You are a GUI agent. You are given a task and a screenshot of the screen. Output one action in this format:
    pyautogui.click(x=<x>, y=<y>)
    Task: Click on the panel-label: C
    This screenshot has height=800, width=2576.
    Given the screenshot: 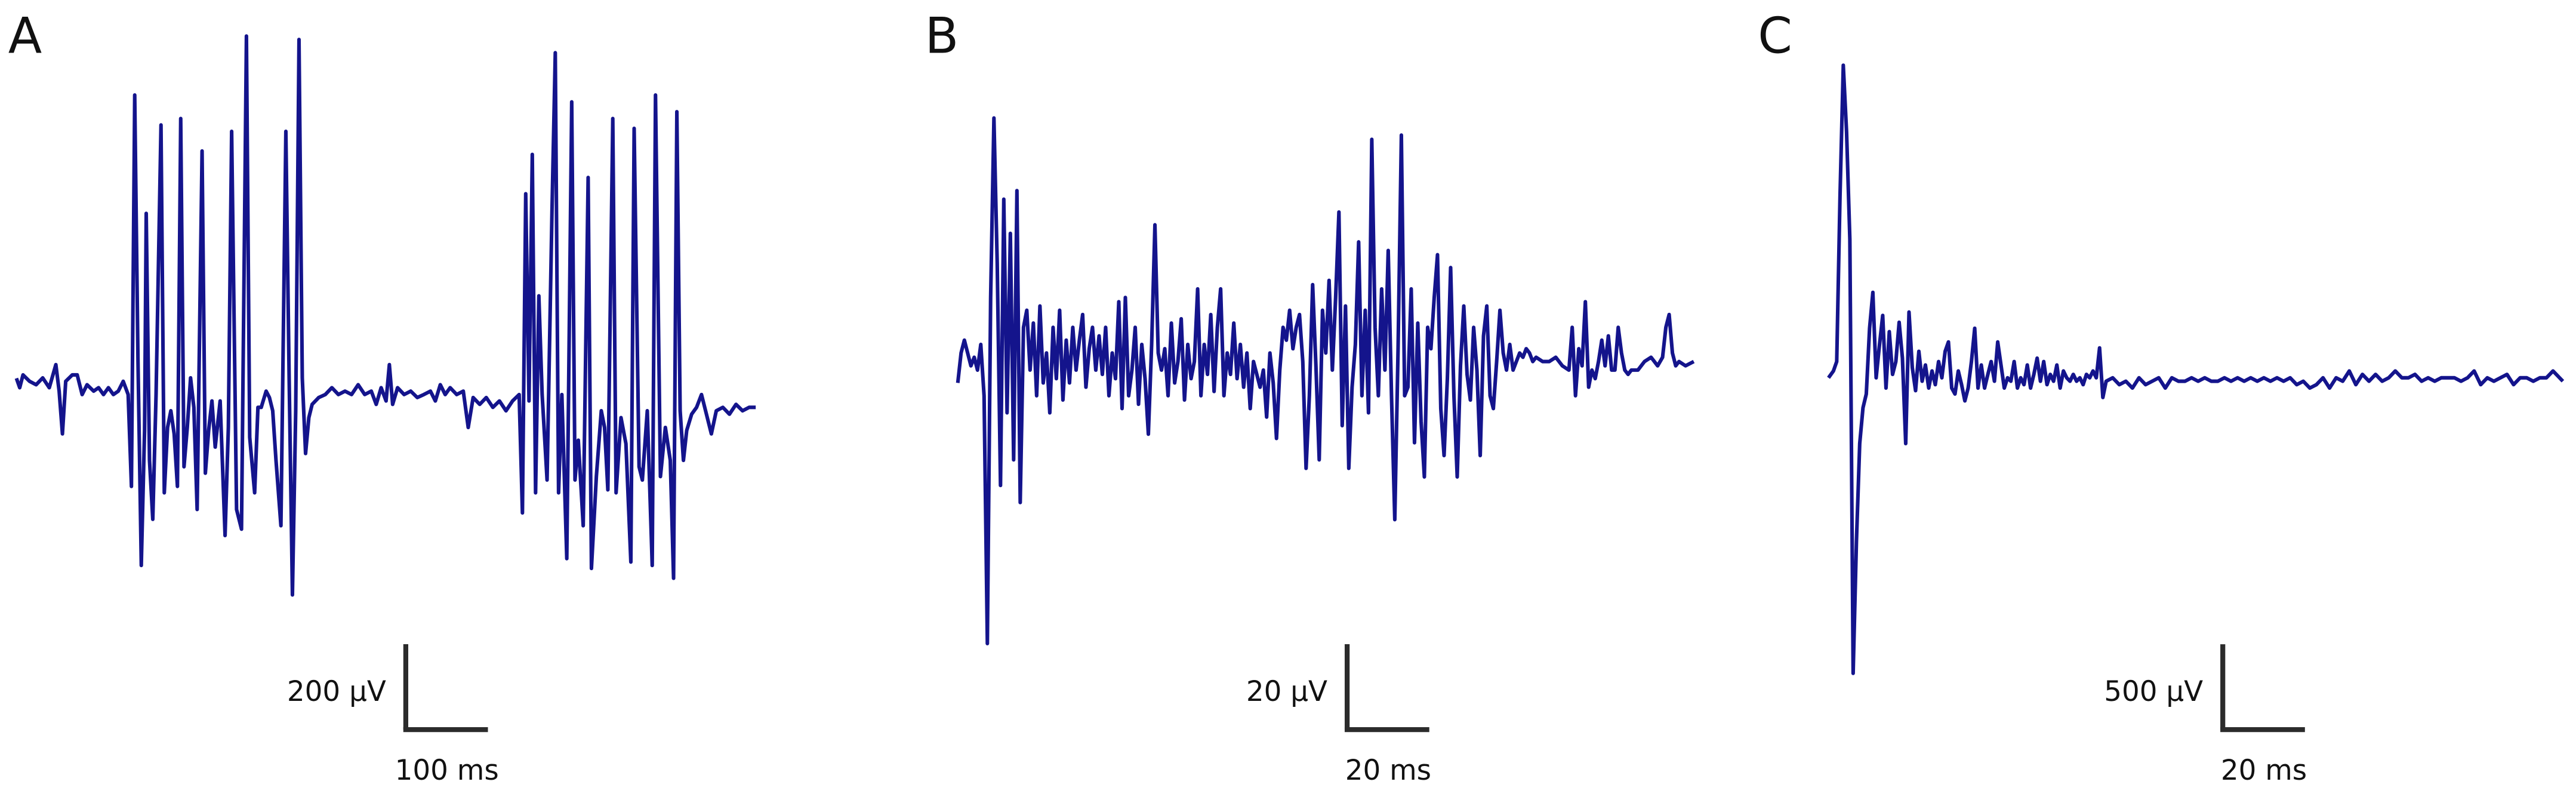 What is the action you would take?
    pyautogui.click(x=1775, y=36)
    